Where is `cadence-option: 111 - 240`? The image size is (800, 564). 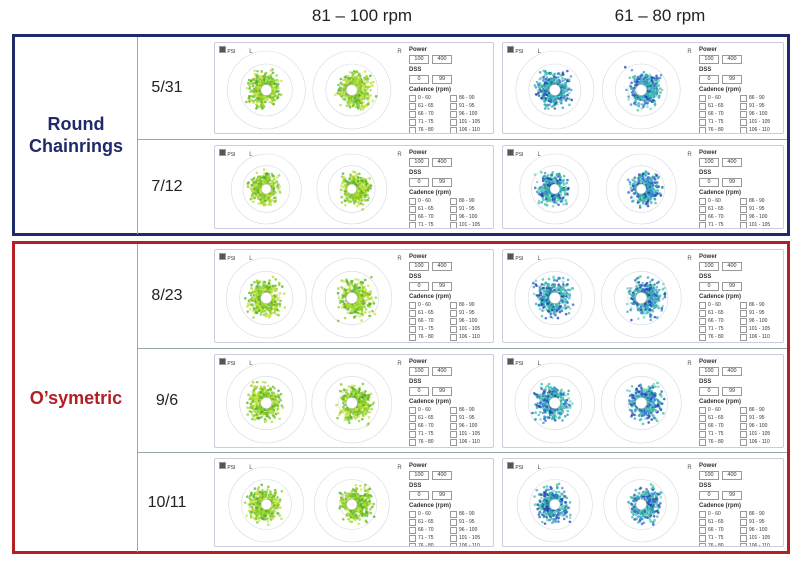
cadence-option: 111 - 240 is located at coordinates (469, 341).